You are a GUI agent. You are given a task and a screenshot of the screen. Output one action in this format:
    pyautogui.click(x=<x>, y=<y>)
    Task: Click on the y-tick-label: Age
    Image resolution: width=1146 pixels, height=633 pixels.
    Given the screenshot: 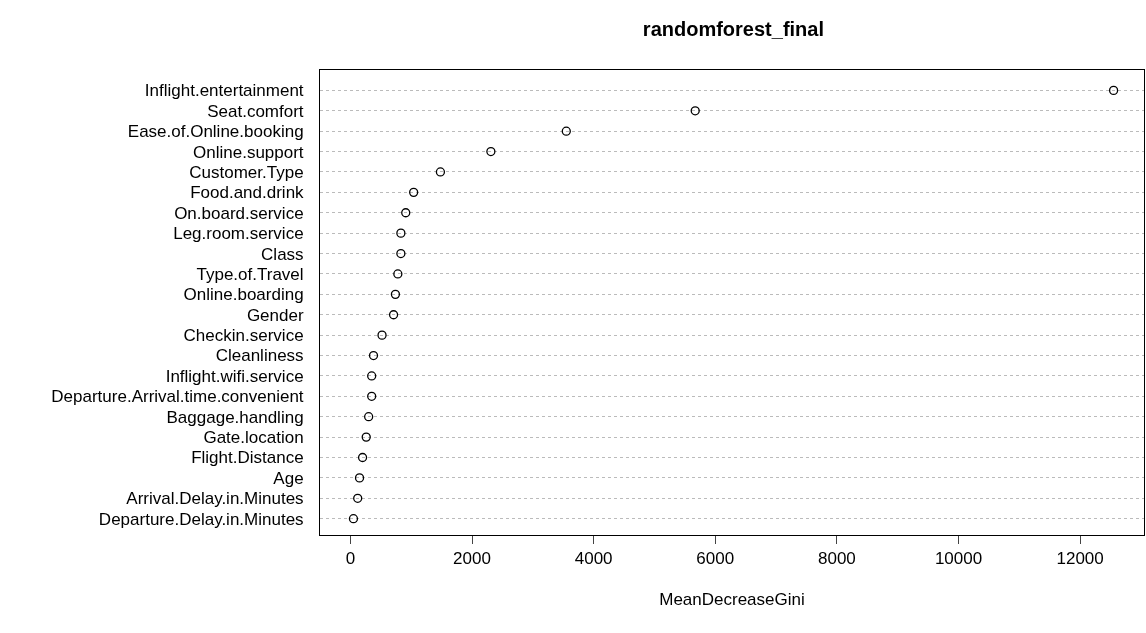 What is the action you would take?
    pyautogui.click(x=288, y=478)
    